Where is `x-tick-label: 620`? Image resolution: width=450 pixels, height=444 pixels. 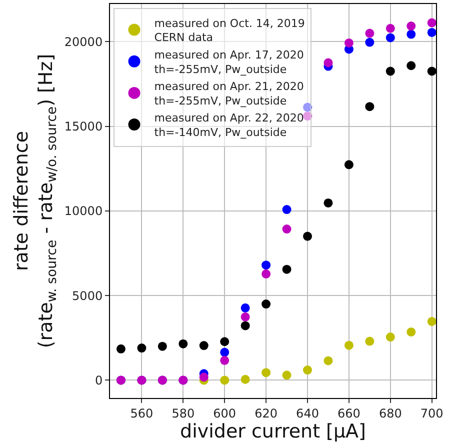 x-tick-label: 620 is located at coordinates (266, 413).